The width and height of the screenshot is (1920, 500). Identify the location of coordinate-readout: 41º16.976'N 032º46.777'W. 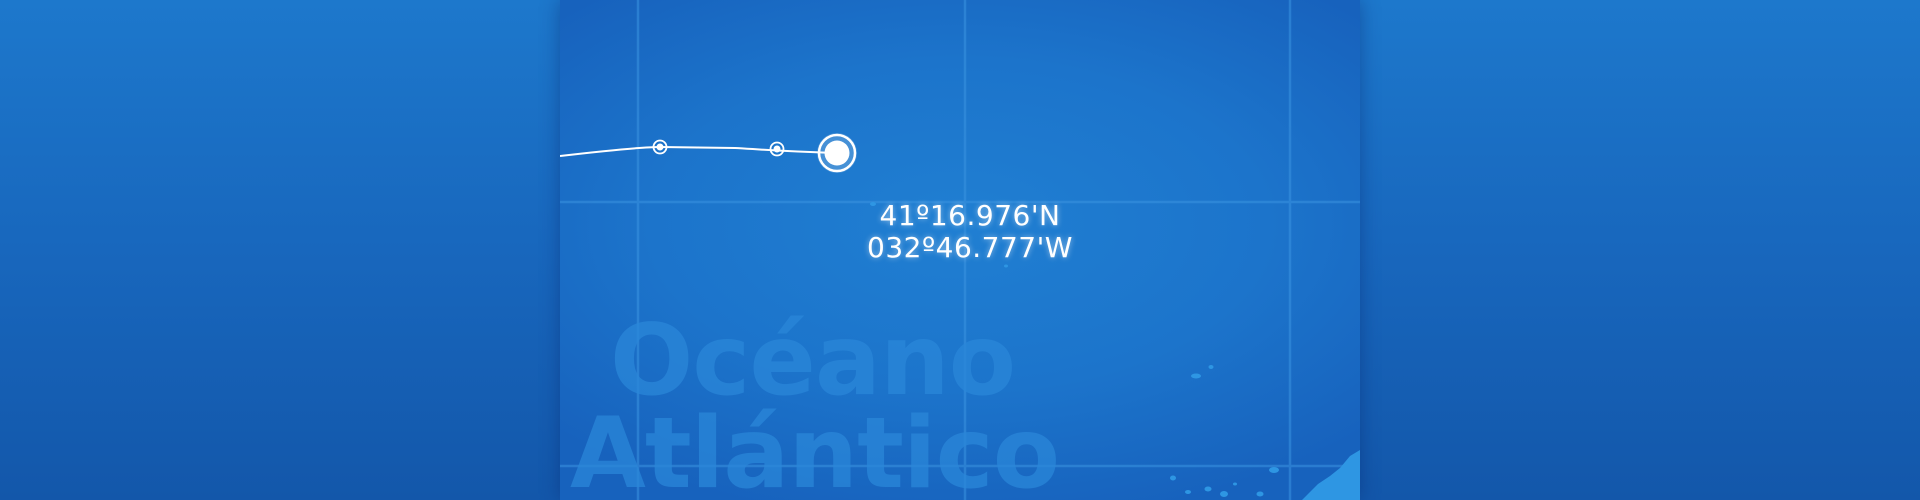
(970, 232).